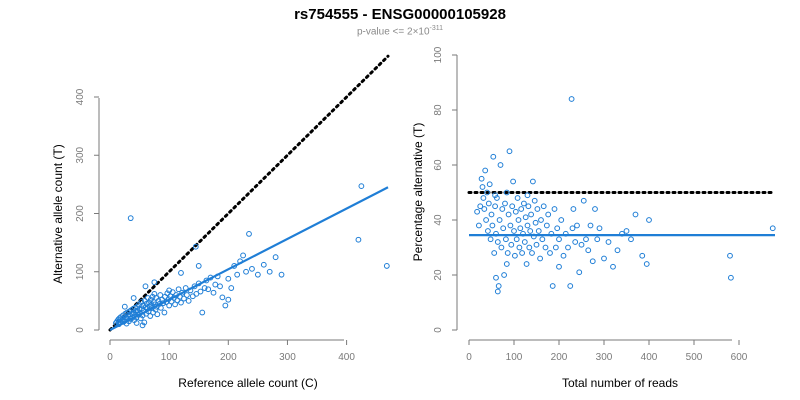 The width and height of the screenshot is (800, 400). Describe the element at coordinates (87, 210) in the screenshot. I see `y-ticks: 0 100 200 300 400` at that location.